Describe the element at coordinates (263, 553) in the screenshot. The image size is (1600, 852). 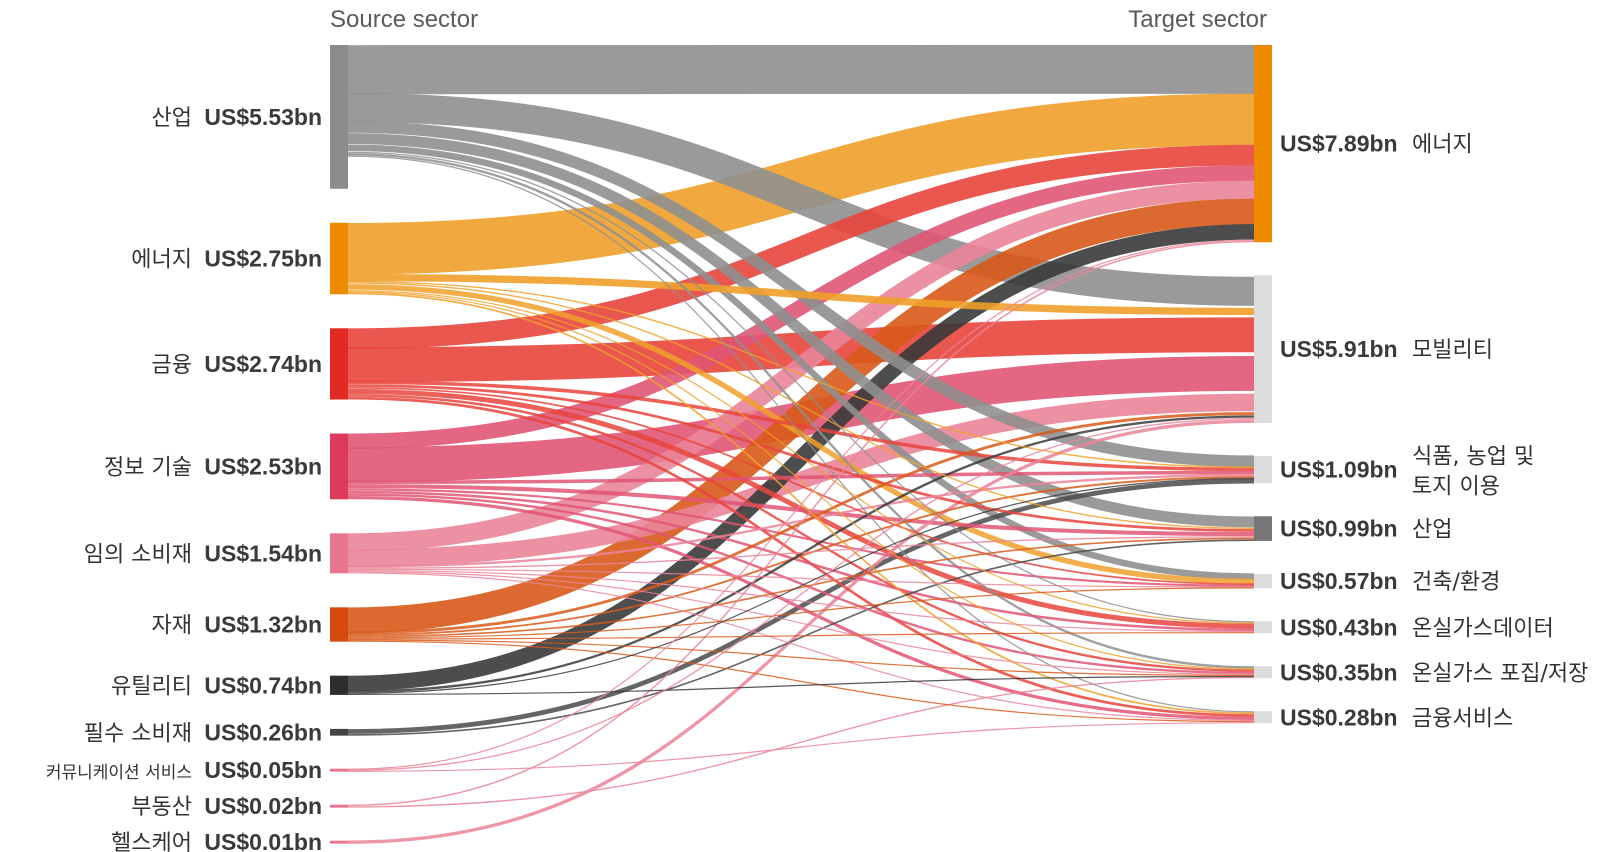
I see `source-value-consumer: US$1.54bn` at that location.